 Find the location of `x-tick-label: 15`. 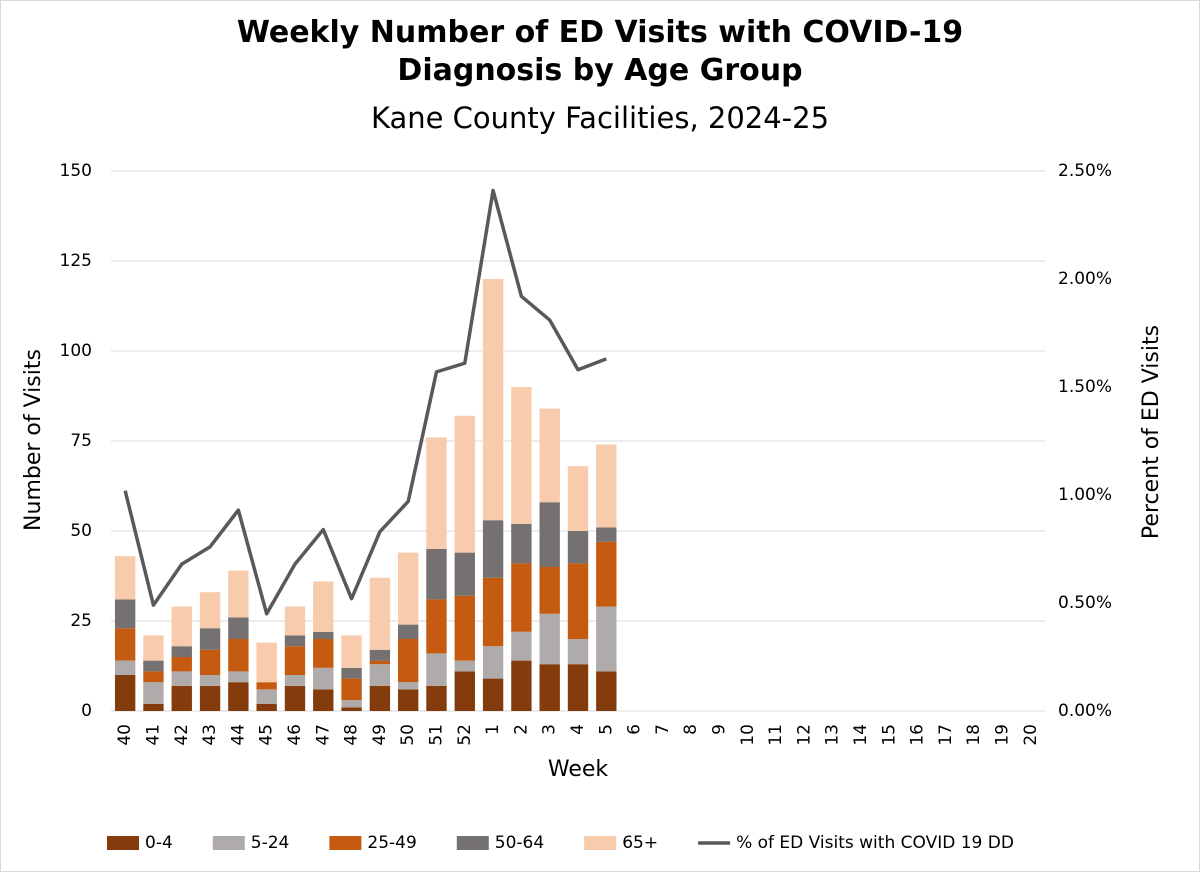

x-tick-label: 15 is located at coordinates (889, 735).